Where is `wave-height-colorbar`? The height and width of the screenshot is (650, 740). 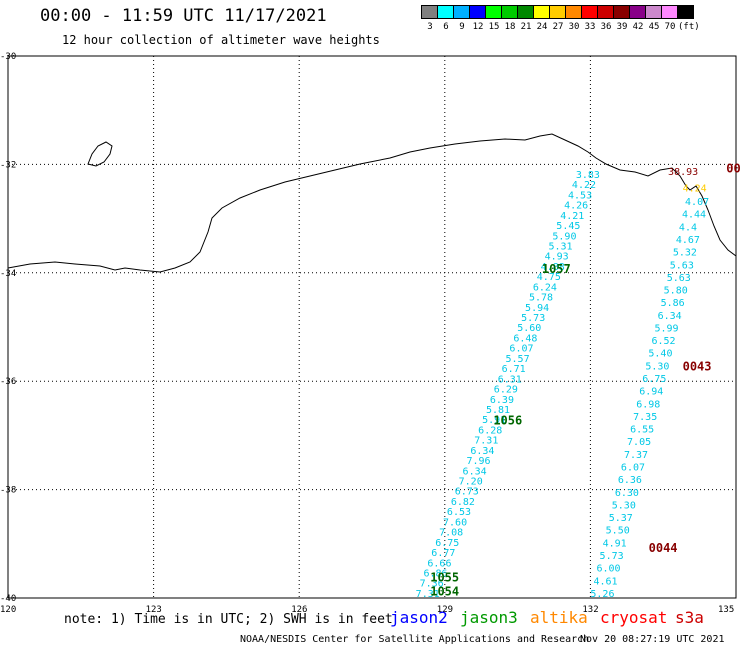 wave-height-colorbar is located at coordinates (557, 12).